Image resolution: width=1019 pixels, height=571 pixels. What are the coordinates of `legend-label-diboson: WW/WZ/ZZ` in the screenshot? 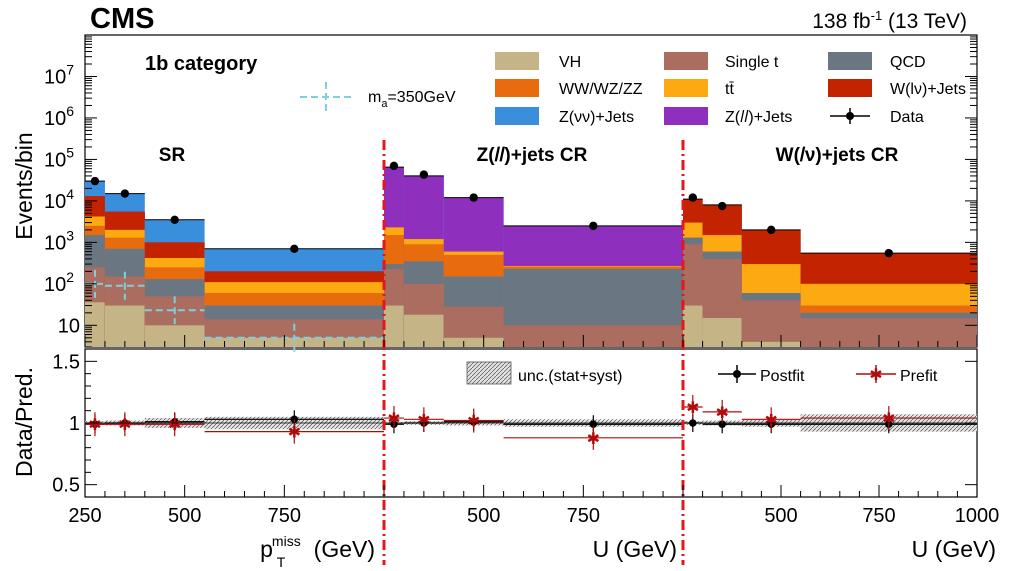 It's located at (601, 89).